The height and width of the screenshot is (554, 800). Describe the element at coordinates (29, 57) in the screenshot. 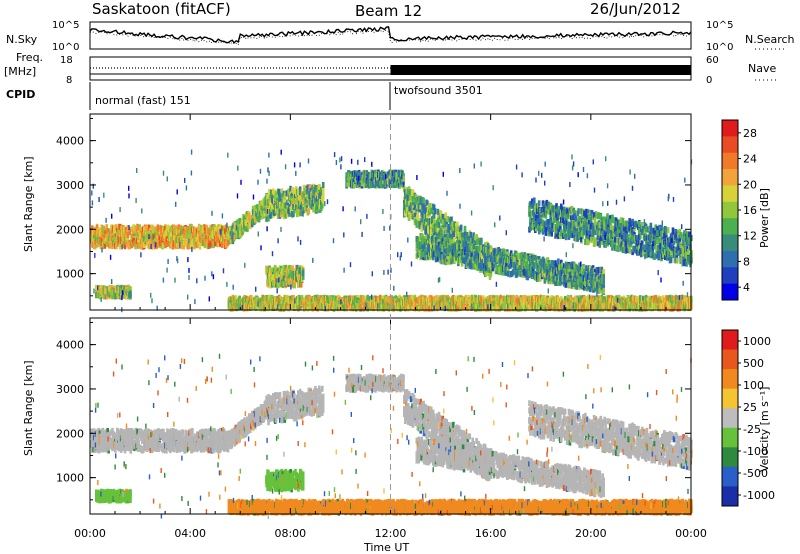

I see `freq-label-top: Freq.` at that location.